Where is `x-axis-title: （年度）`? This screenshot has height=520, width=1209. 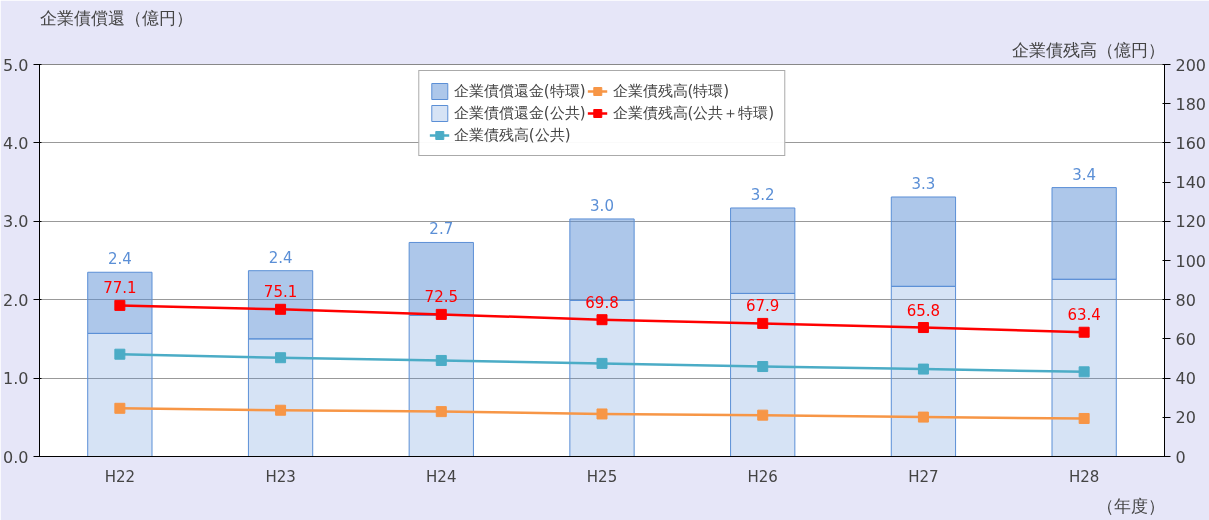 x-axis-title: （年度） is located at coordinates (1130, 505).